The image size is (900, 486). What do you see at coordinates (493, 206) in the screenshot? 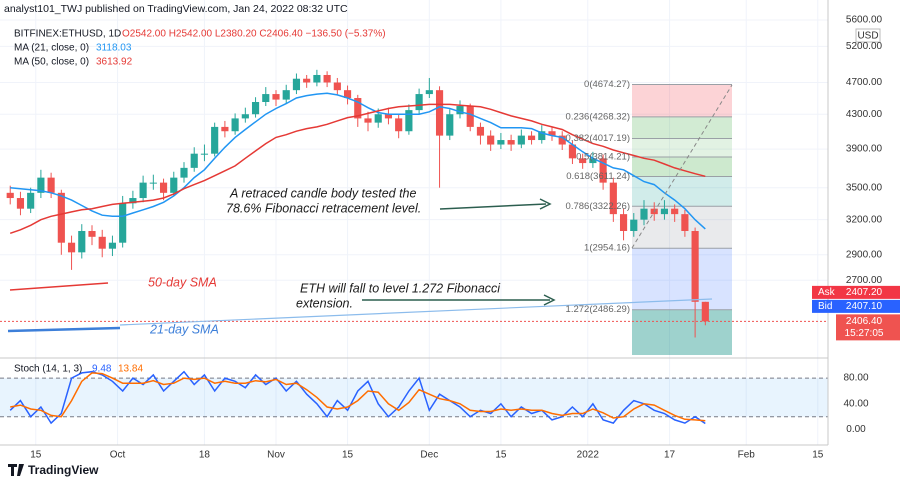
I see `arrow` at bounding box center [493, 206].